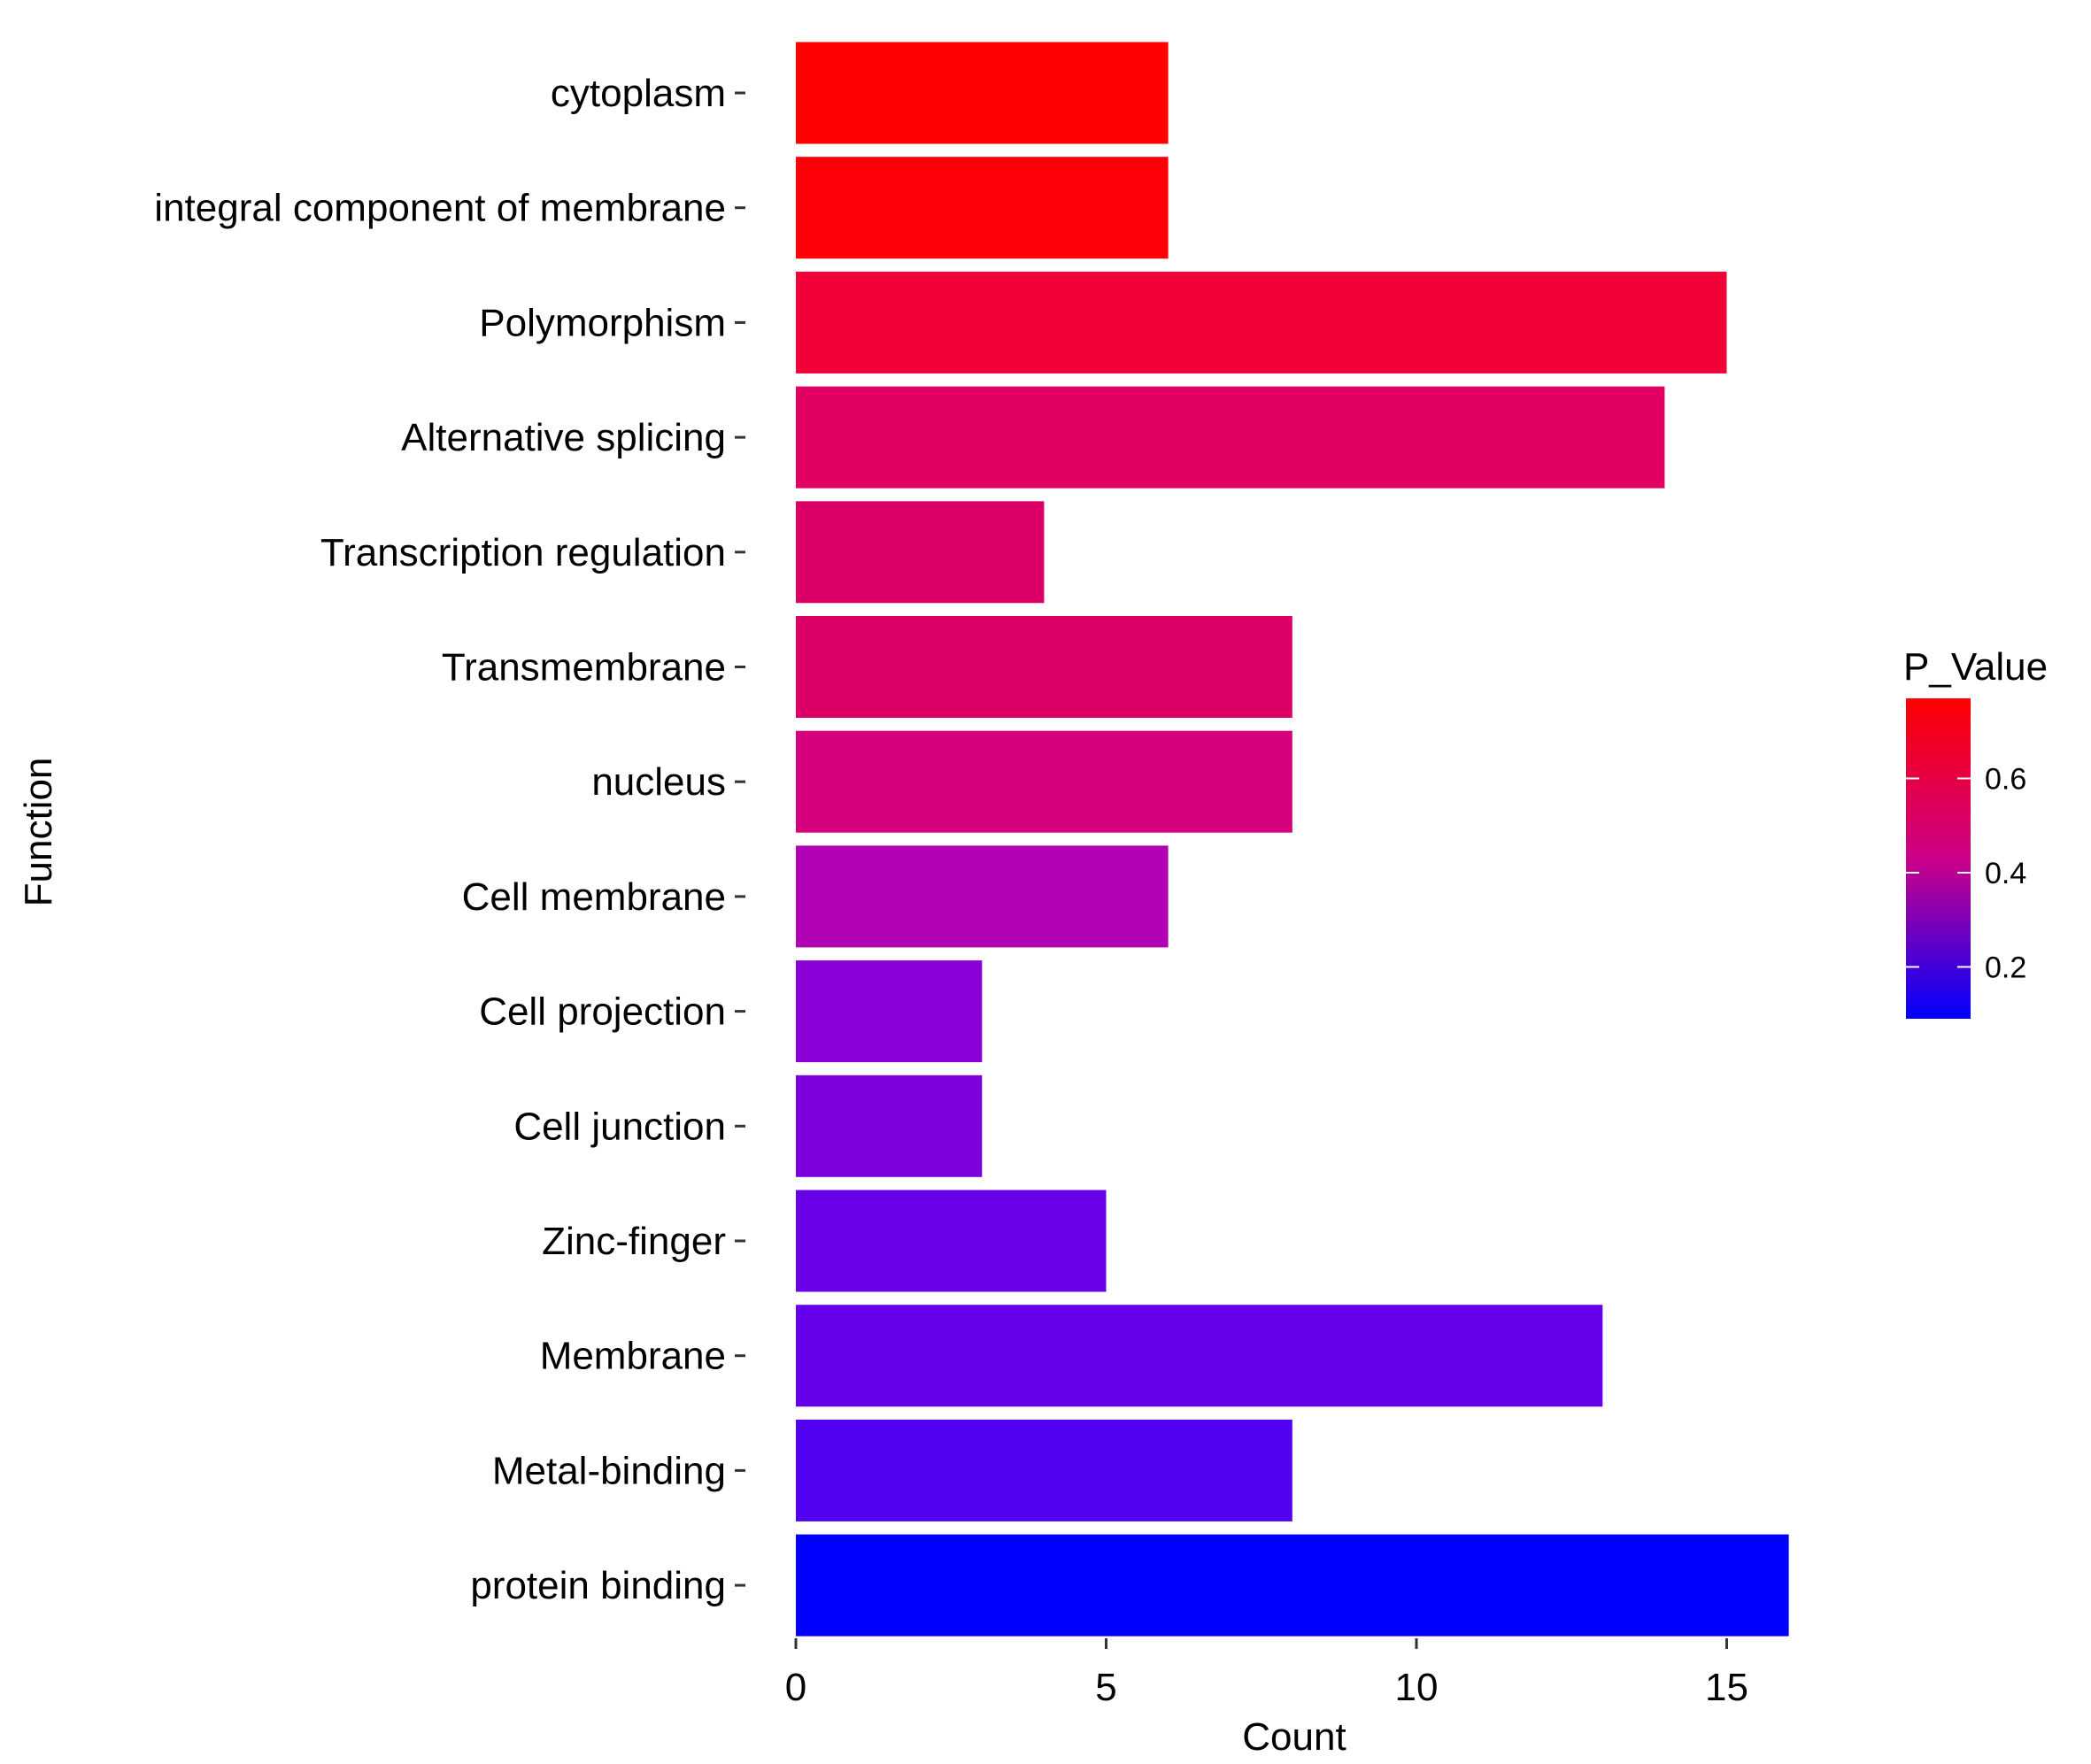  I want to click on y-tick-label: Cell junction, so click(619, 1126).